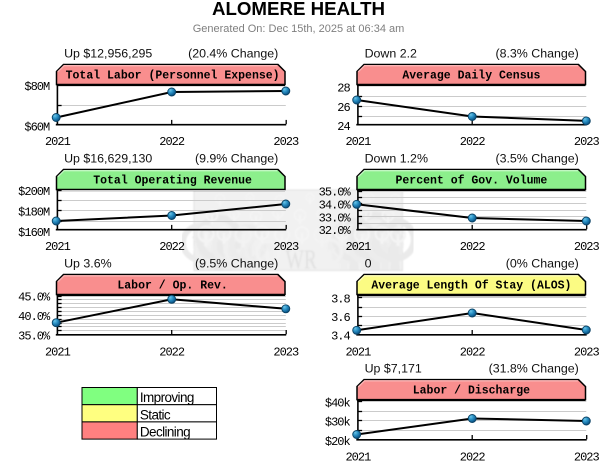  What do you see at coordinates (396, 158) in the screenshot?
I see `svg-text: Down 1.2%` at bounding box center [396, 158].